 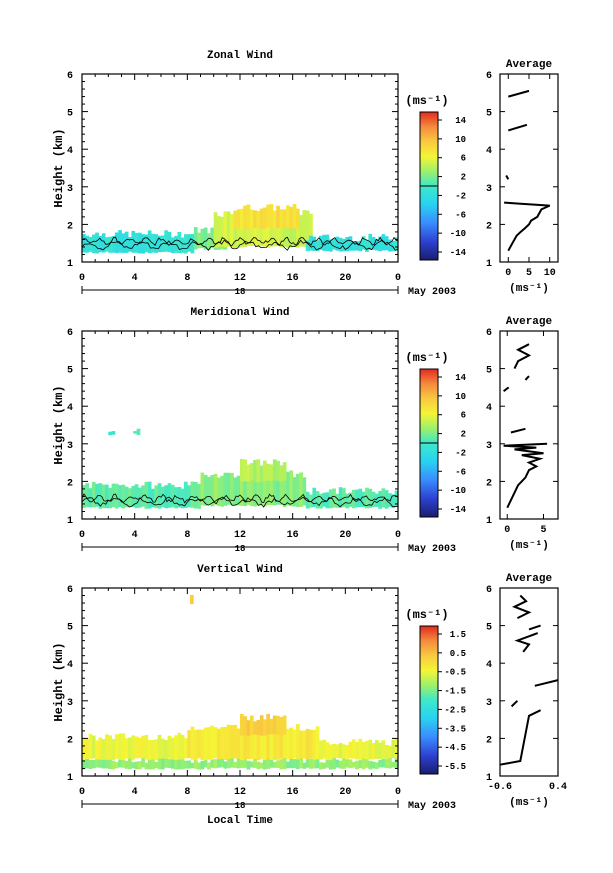 I want to click on colorbar-unit: (ms⁻¹), so click(x=426, y=101).